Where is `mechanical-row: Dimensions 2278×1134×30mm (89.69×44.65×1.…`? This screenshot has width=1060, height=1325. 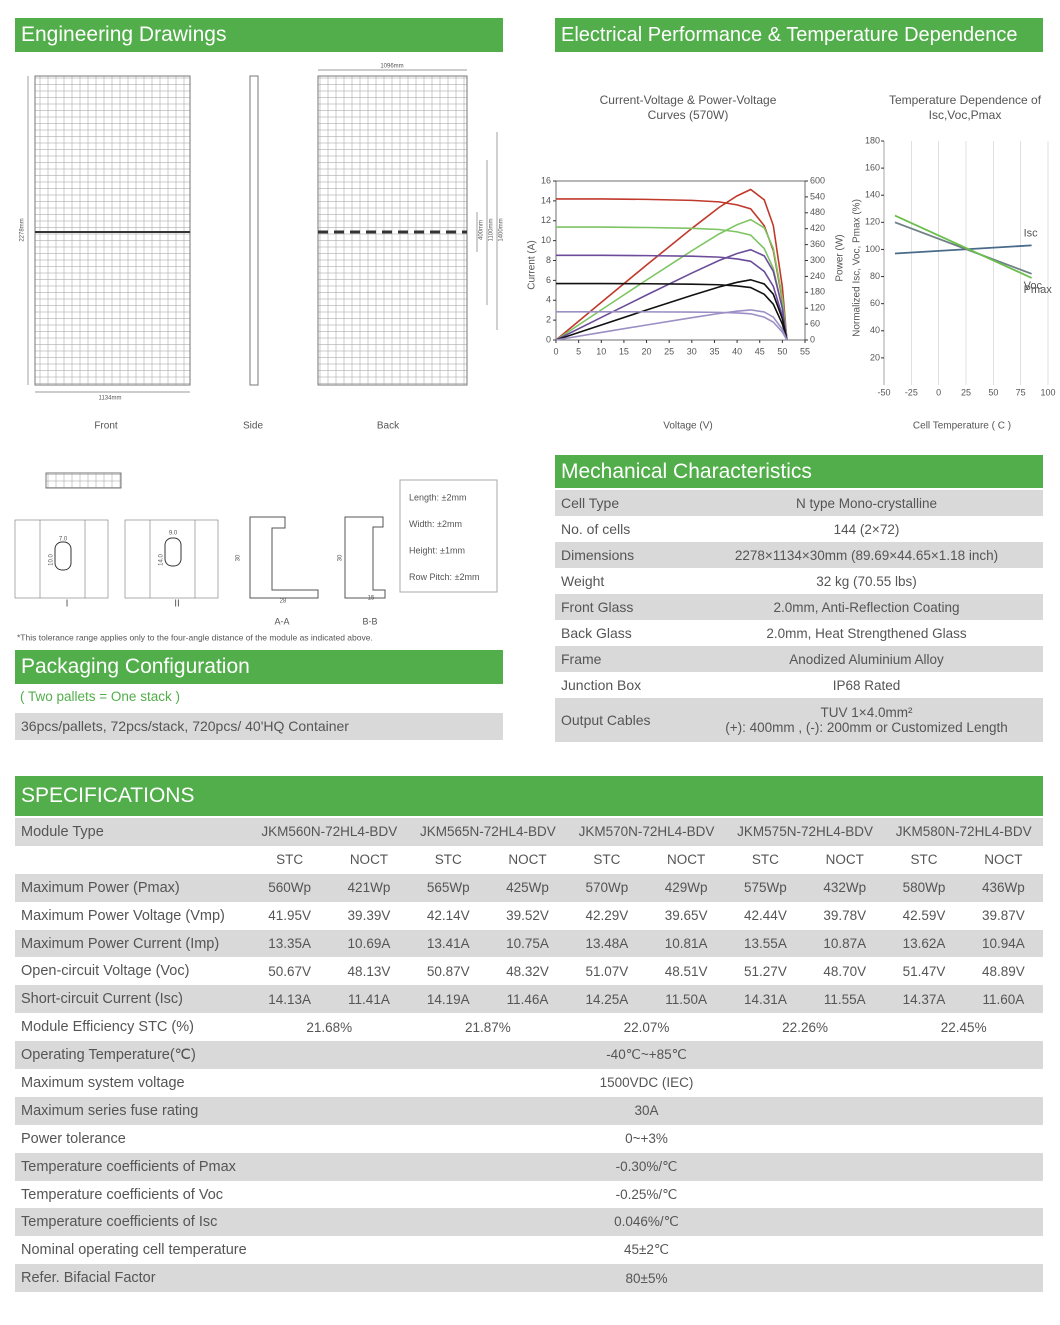 mechanical-row: Dimensions 2278×1134×30mm (89.69×44.65×1.… is located at coordinates (799, 555).